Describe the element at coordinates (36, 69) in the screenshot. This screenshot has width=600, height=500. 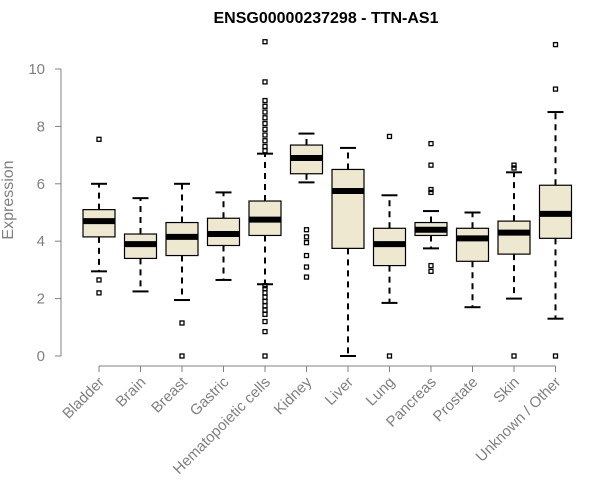
I see `y-tick-label: 10` at that location.